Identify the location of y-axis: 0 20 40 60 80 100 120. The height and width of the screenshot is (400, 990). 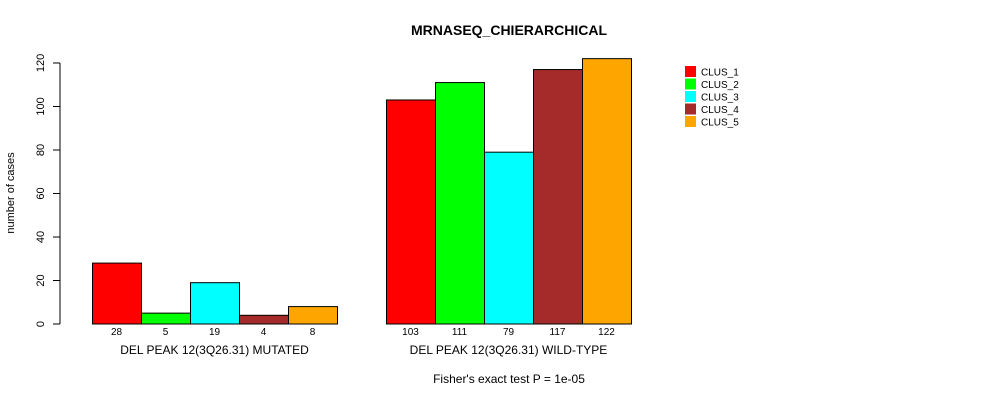
(48, 190).